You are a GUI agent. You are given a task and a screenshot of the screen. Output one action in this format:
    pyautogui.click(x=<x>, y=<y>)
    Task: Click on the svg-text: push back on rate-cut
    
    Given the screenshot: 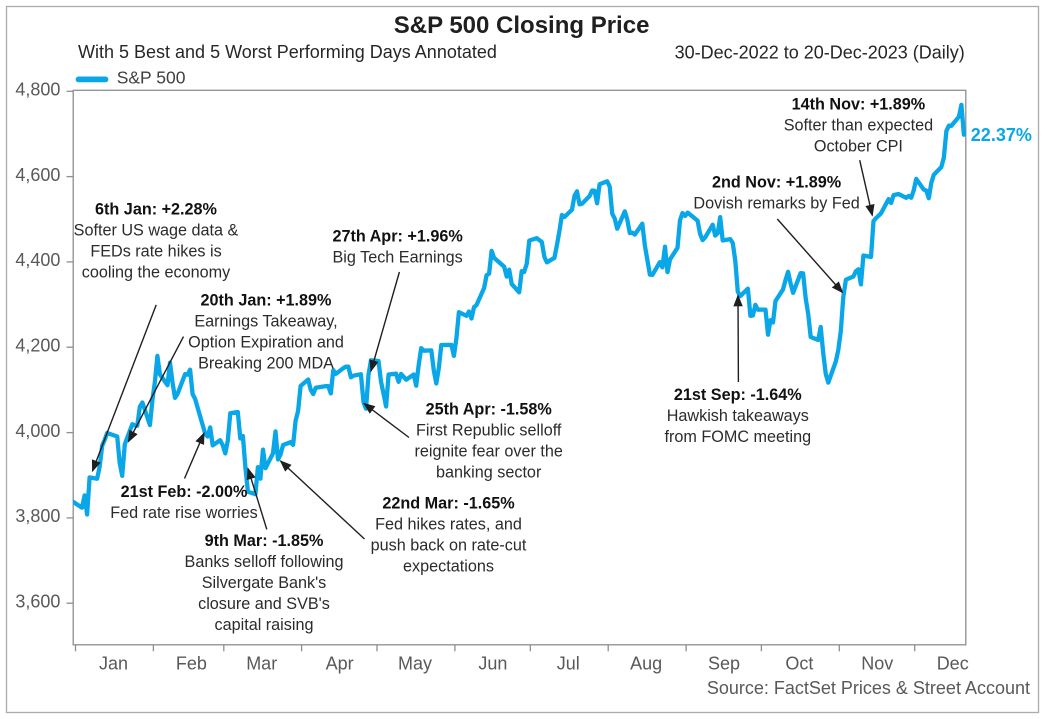 What is the action you would take?
    pyautogui.click(x=449, y=546)
    